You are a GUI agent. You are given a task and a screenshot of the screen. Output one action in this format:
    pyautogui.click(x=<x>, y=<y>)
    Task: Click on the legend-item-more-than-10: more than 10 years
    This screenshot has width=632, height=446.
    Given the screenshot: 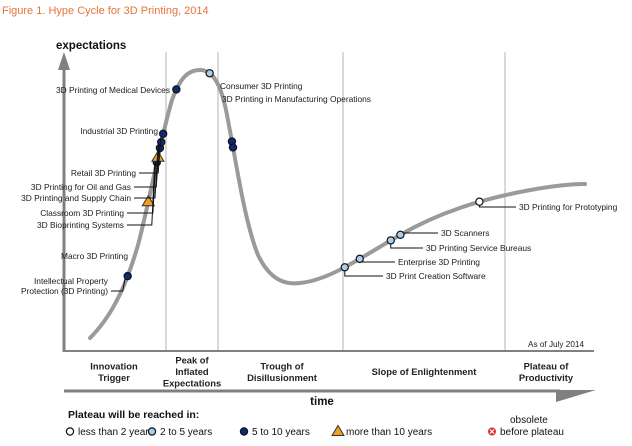 What is the action you would take?
    pyautogui.click(x=381, y=431)
    